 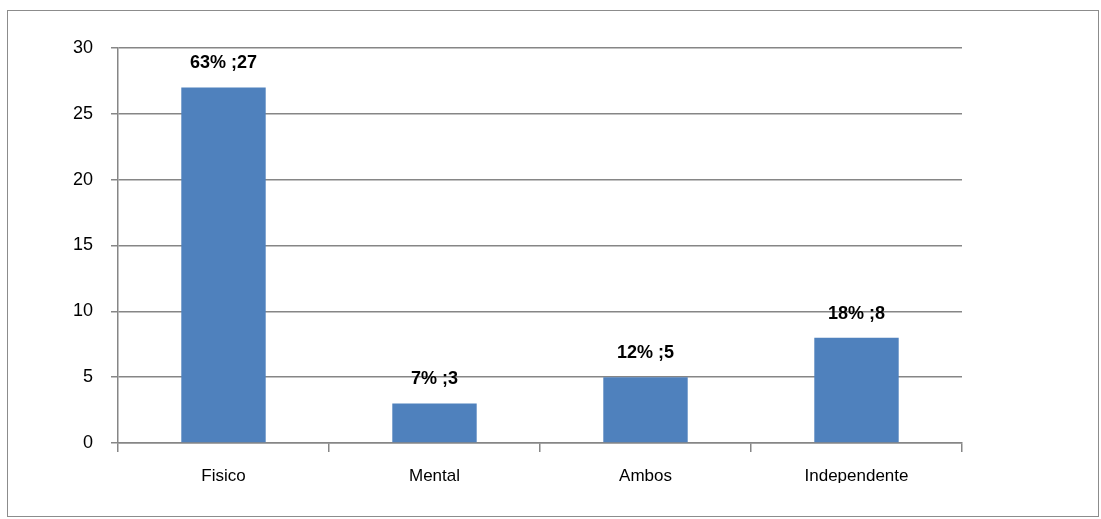 What do you see at coordinates (856, 312) in the screenshot?
I see `data-label: 18% ;8` at bounding box center [856, 312].